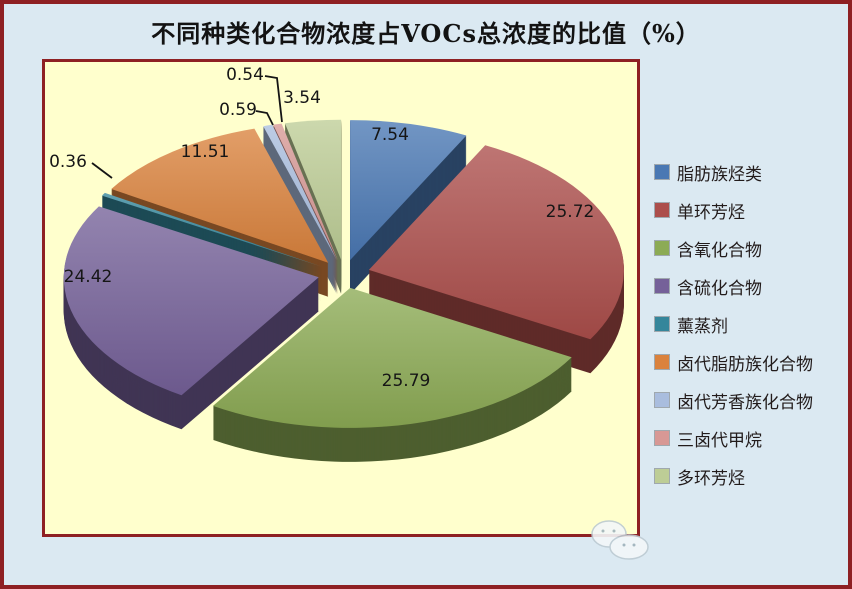 This screenshot has width=852, height=589. I want to click on legend-item: 脂肪族烃类, so click(733, 172).